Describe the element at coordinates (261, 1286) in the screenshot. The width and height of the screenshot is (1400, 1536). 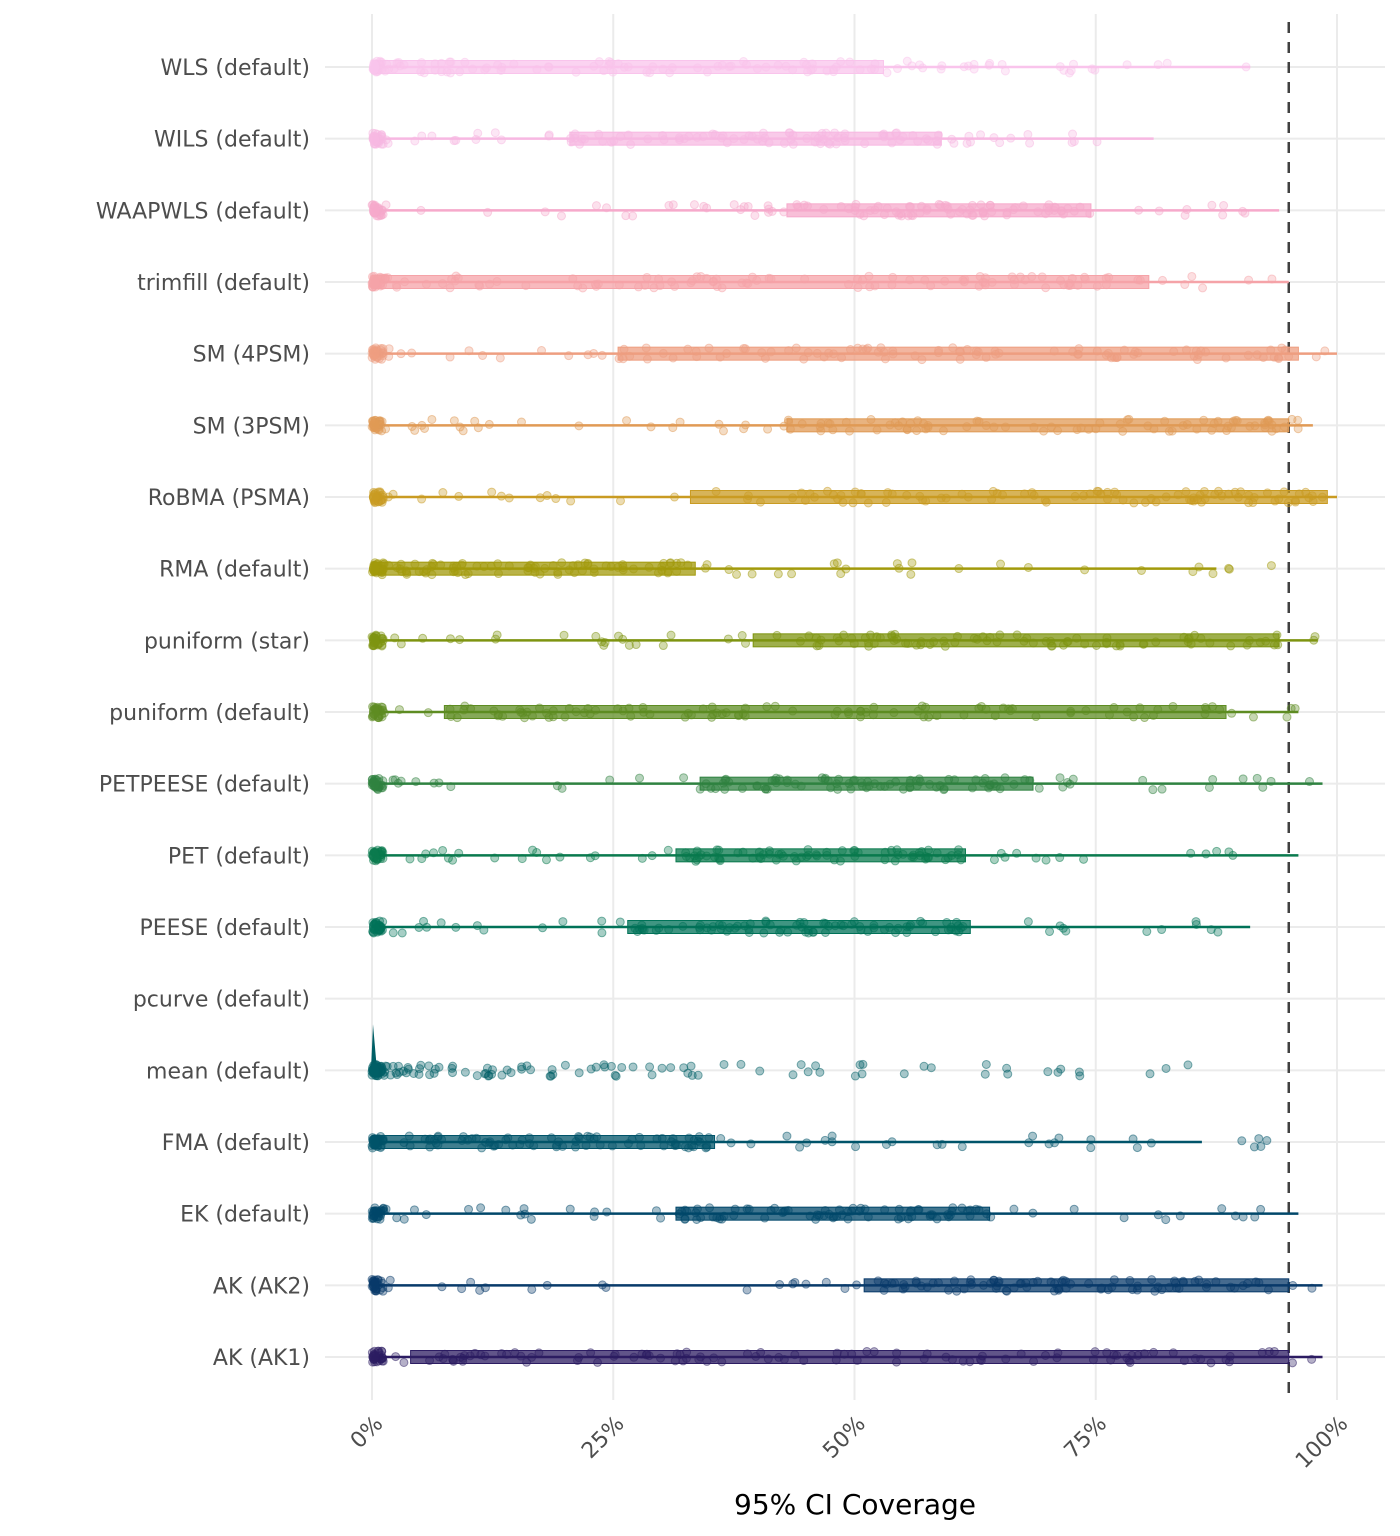
I see `y-axis-label: AK (AK2)` at that location.